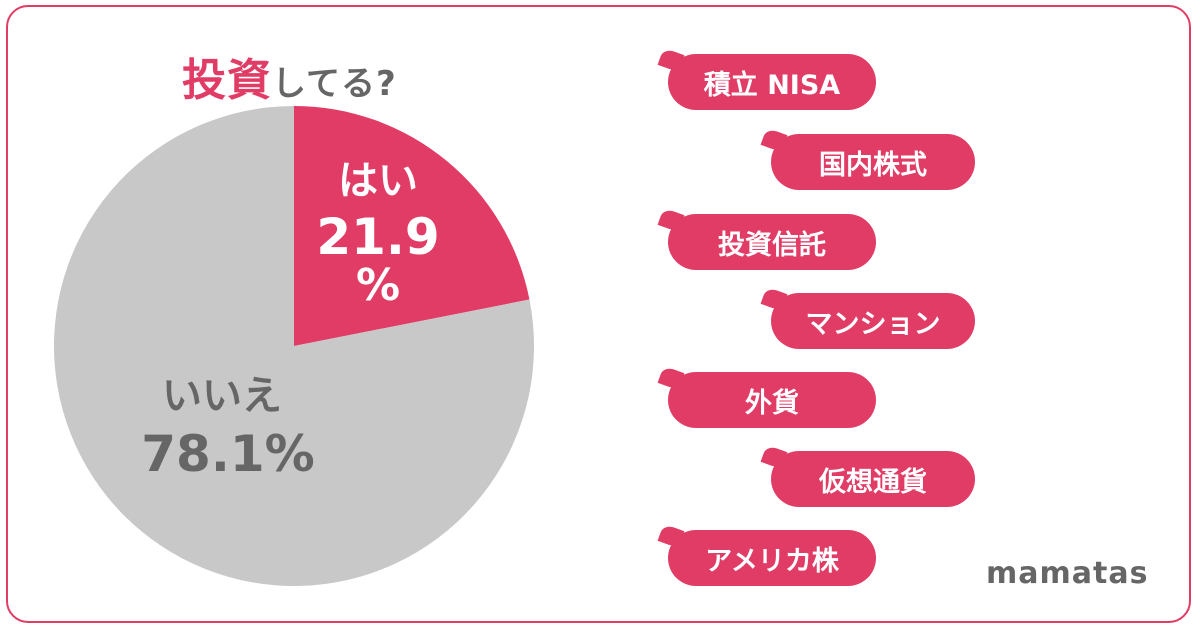 This screenshot has width=1200, height=630. I want to click on tag-foreign-currency: 外貨, so click(772, 400).